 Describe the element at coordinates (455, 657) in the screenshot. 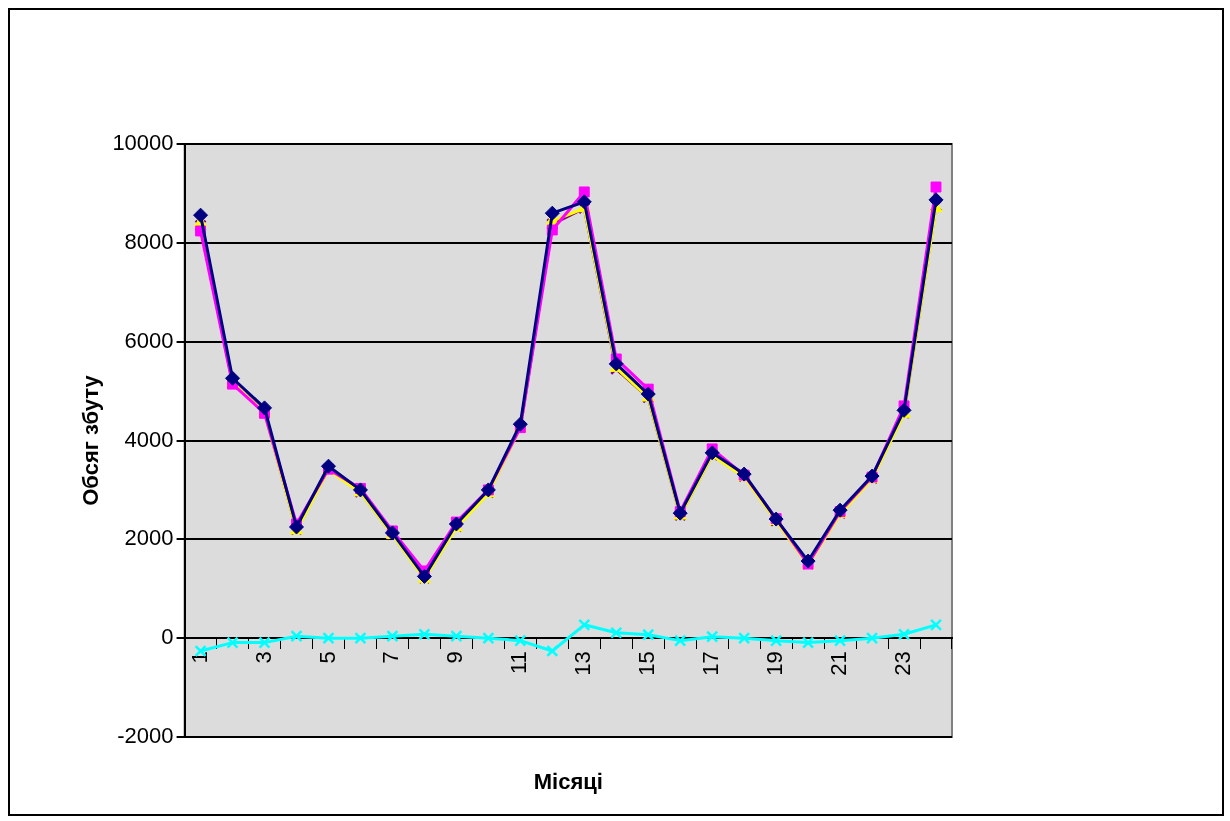

I see `x-tick-label: 9` at that location.